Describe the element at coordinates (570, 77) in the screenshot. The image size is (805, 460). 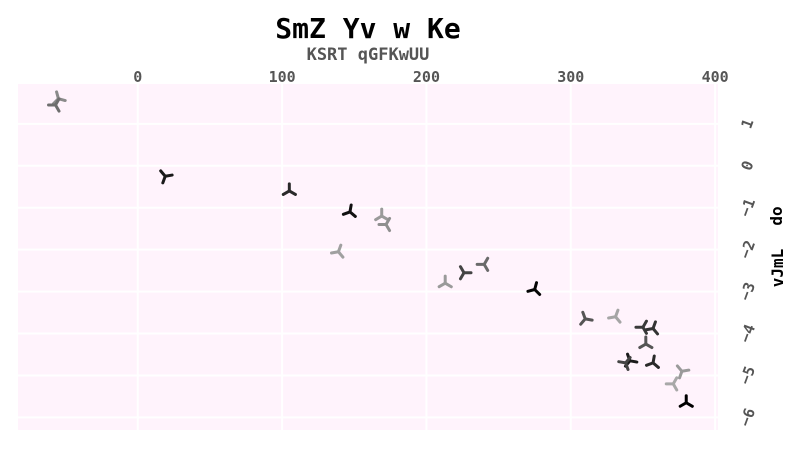
I see `x-tick-label: 300` at that location.